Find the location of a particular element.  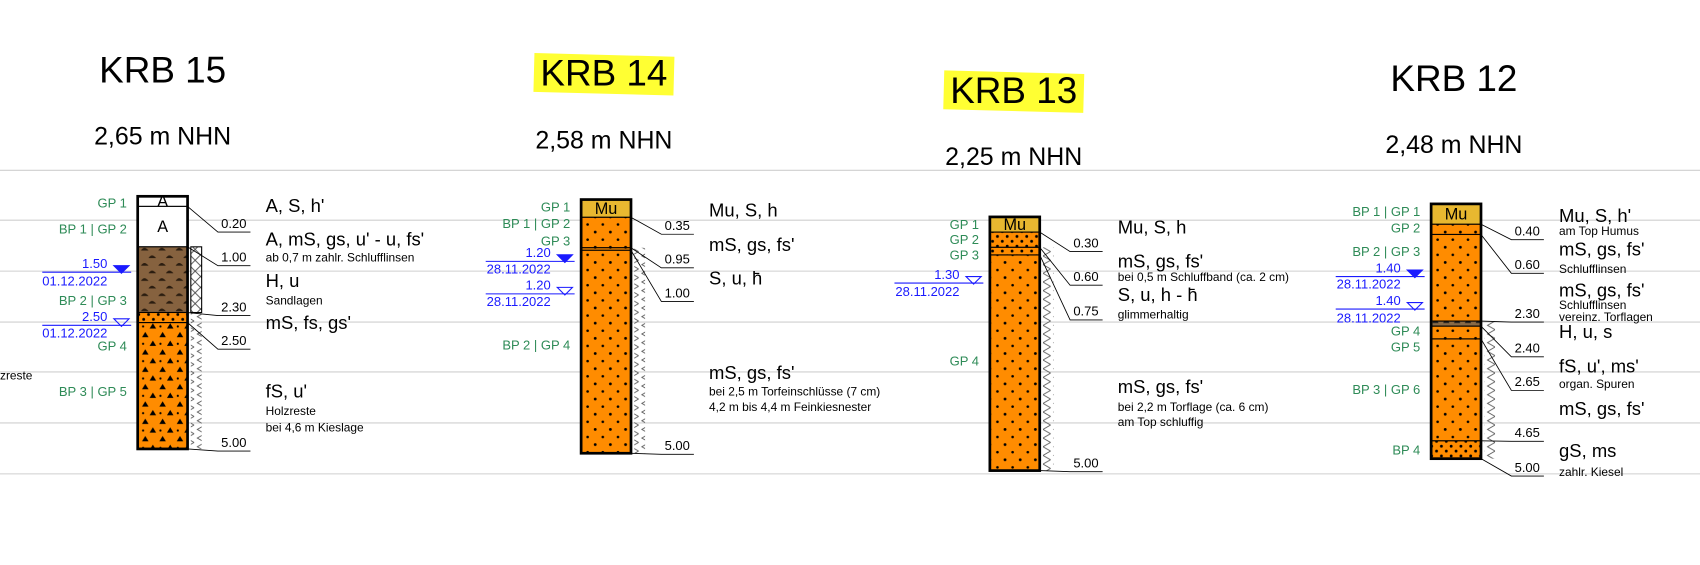

layer-description: S, u, h̄ is located at coordinates (735, 278).